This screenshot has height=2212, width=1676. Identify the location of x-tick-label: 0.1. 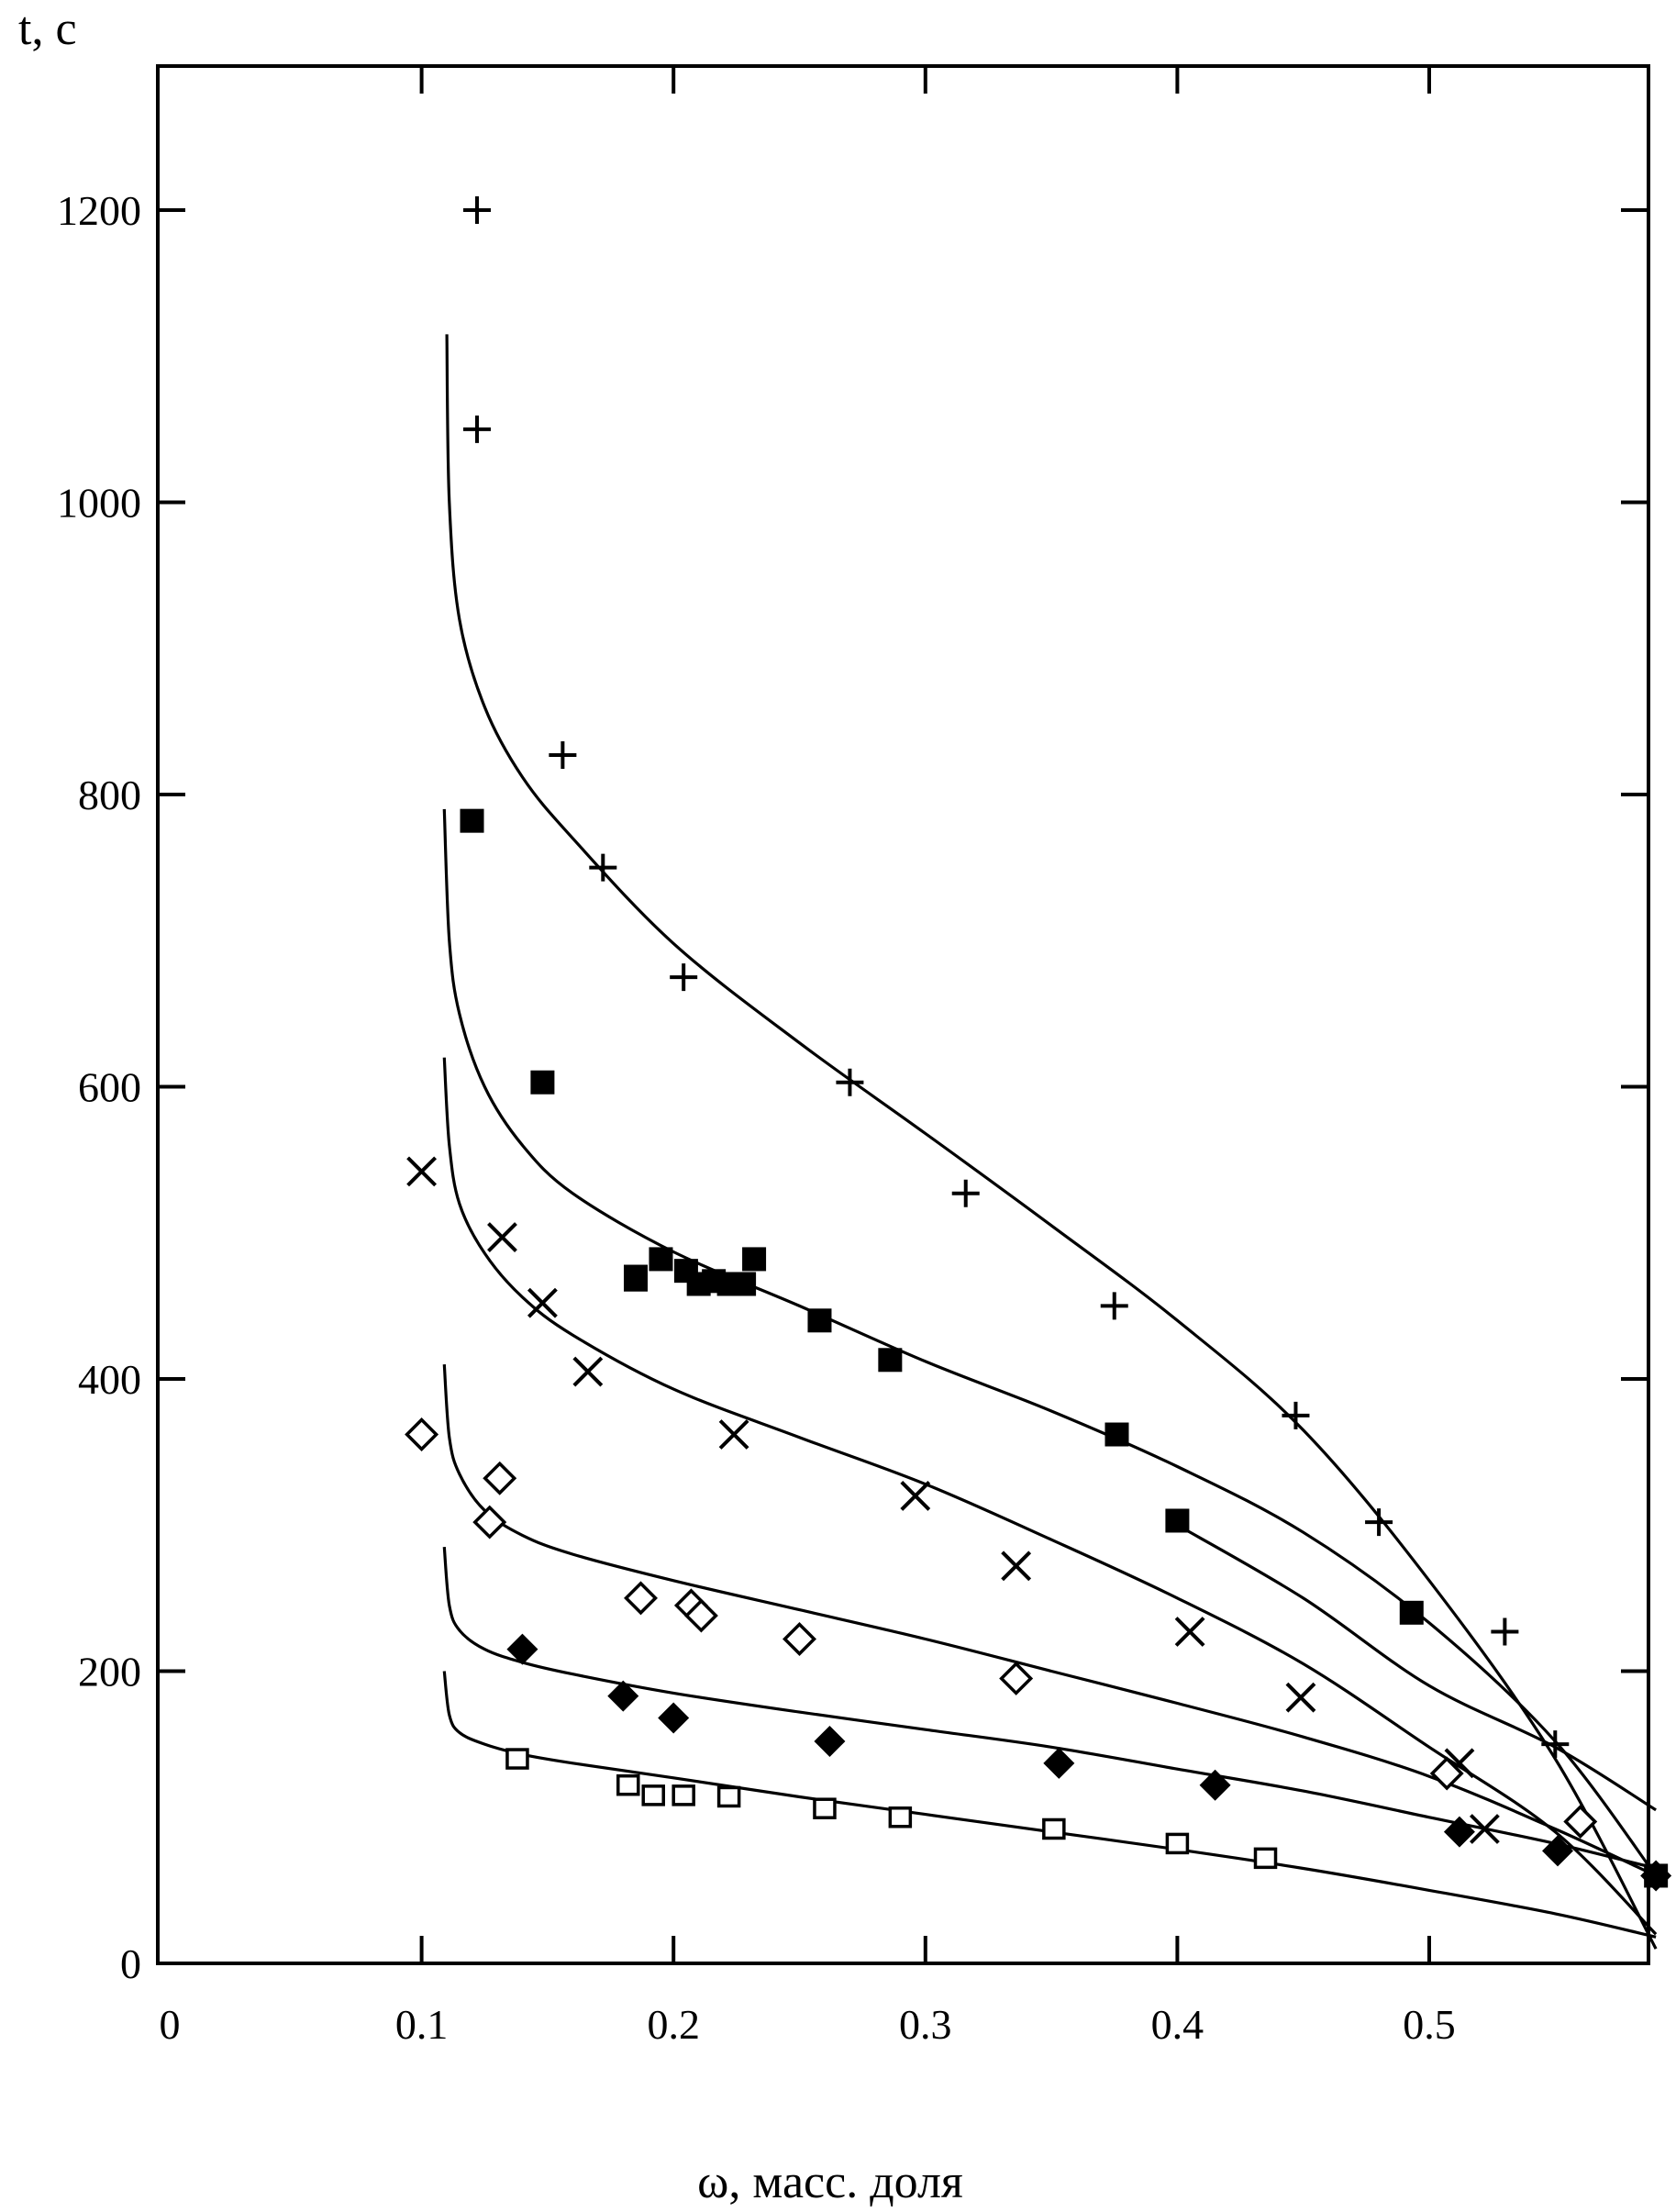
(422, 2024).